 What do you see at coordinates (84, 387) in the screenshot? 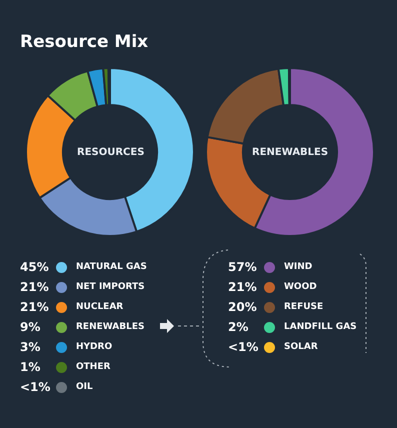
I see `legend-label: OIL` at bounding box center [84, 387].